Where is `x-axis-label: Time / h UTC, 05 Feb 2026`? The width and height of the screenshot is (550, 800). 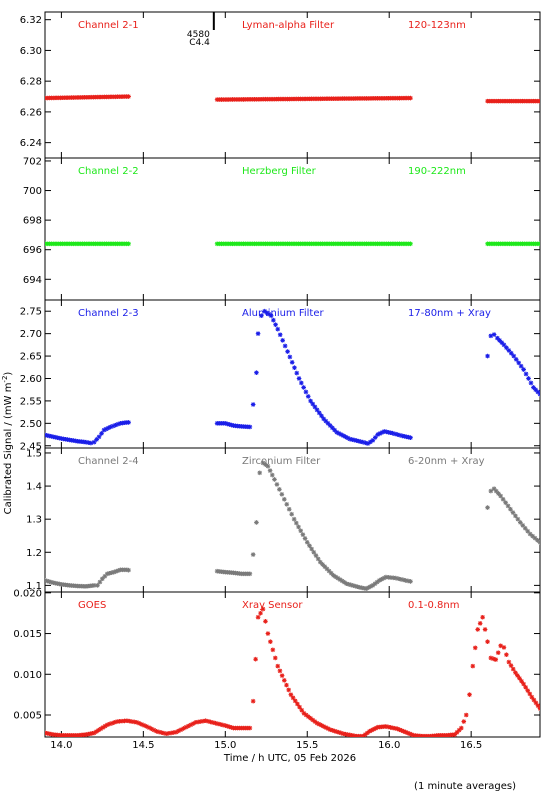 x-axis-label: Time / h UTC, 05 Feb 2026 is located at coordinates (289, 758).